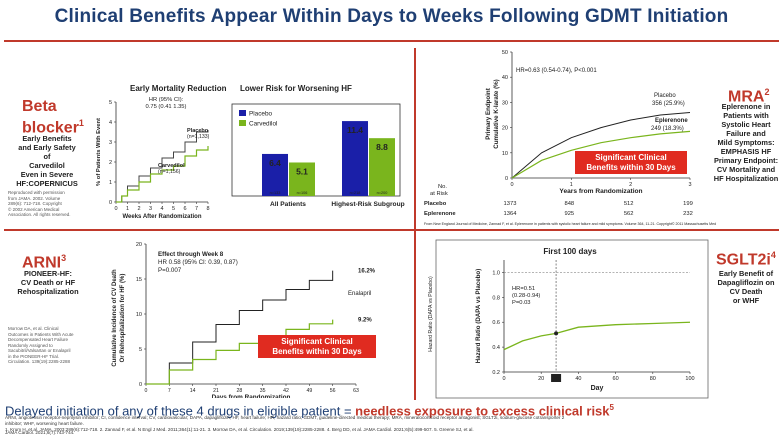 The image size is (783, 435). I want to click on bar-value-label: 8.8, so click(382, 147).